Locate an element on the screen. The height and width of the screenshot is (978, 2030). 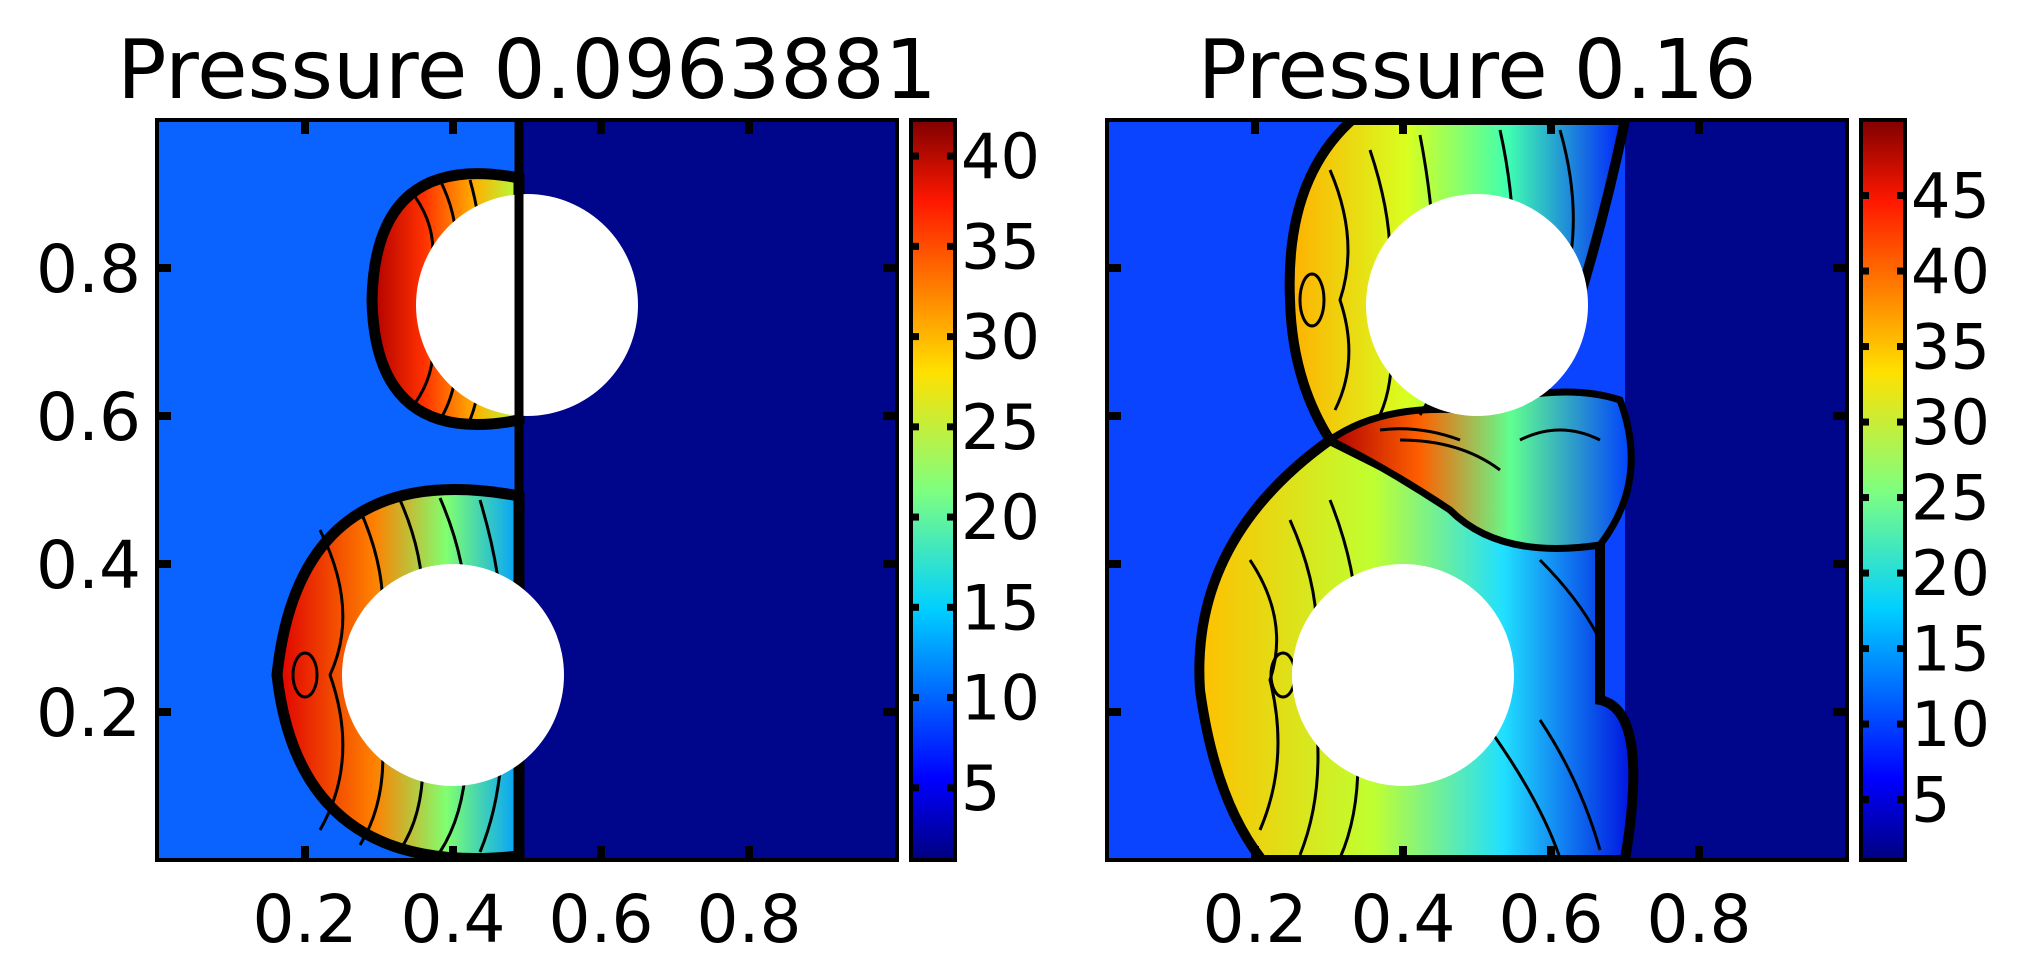
panel-2-title: Pressure 0.16 is located at coordinates (1477, 70).